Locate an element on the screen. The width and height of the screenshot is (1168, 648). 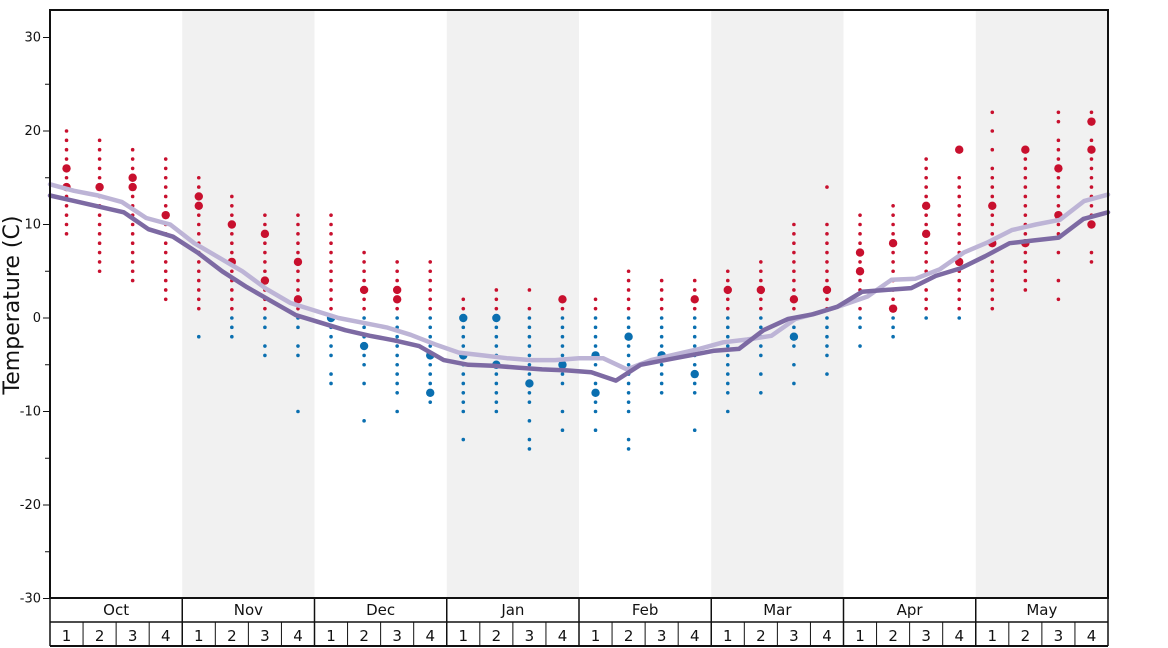
week-label: 1 is located at coordinates (67, 636).